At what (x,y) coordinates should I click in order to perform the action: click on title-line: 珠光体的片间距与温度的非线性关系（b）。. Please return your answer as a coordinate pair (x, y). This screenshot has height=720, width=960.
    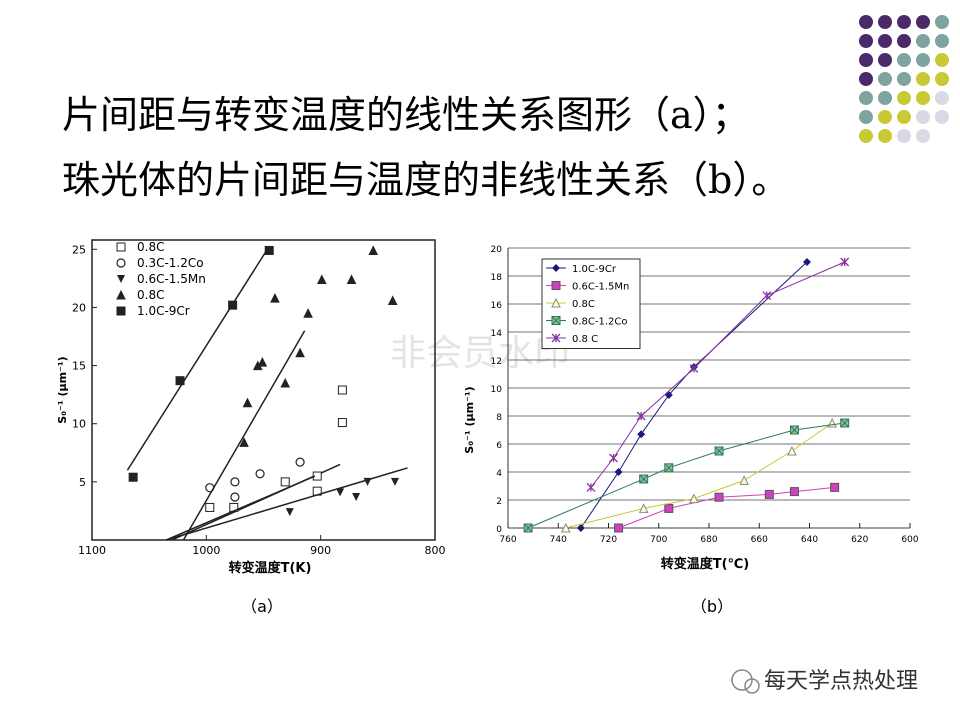
    Looking at the image, I should click on (425, 180).